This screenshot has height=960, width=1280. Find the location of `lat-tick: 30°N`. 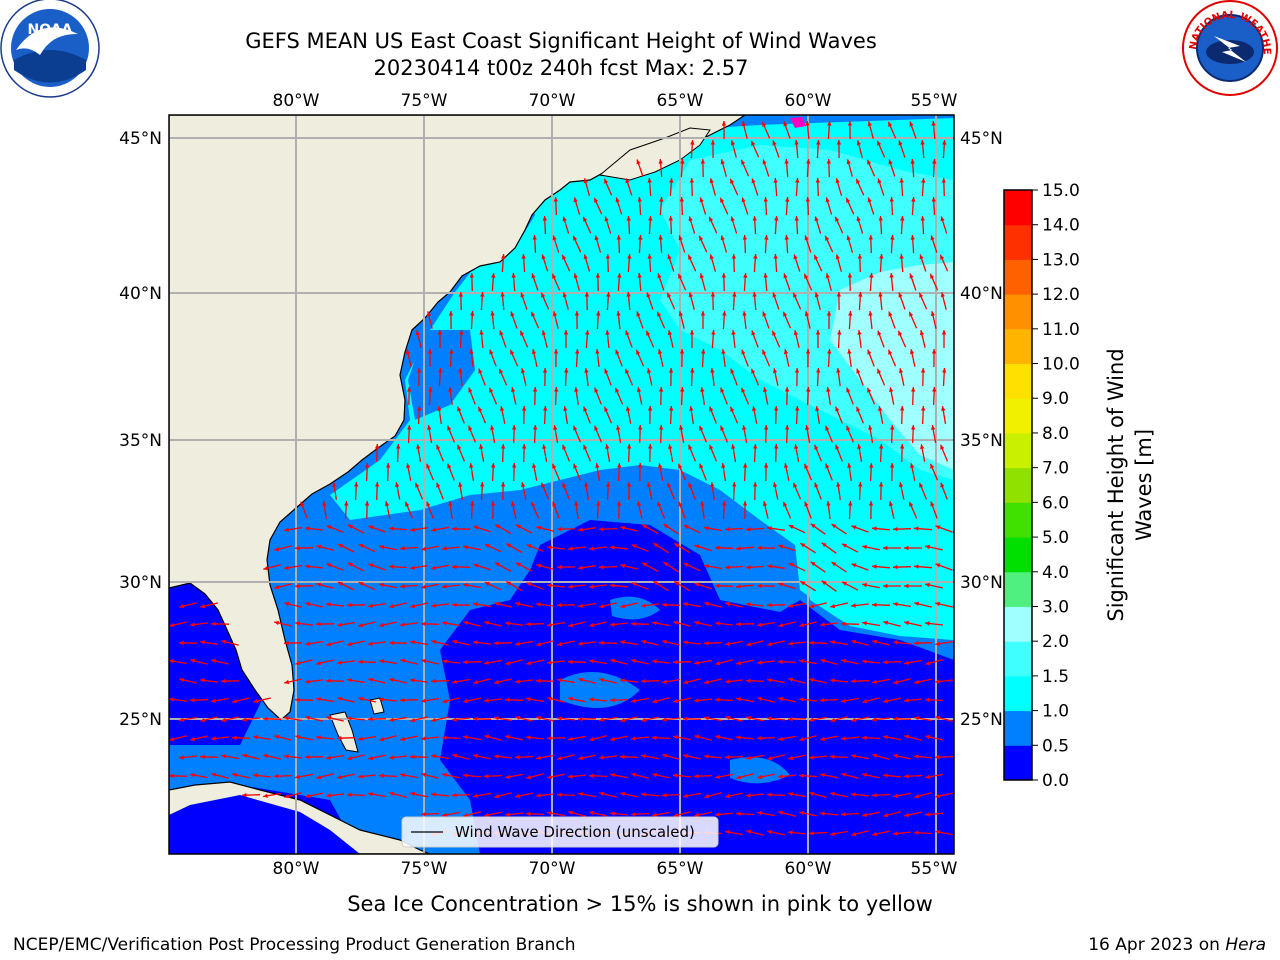

lat-tick: 30°N is located at coordinates (981, 583).